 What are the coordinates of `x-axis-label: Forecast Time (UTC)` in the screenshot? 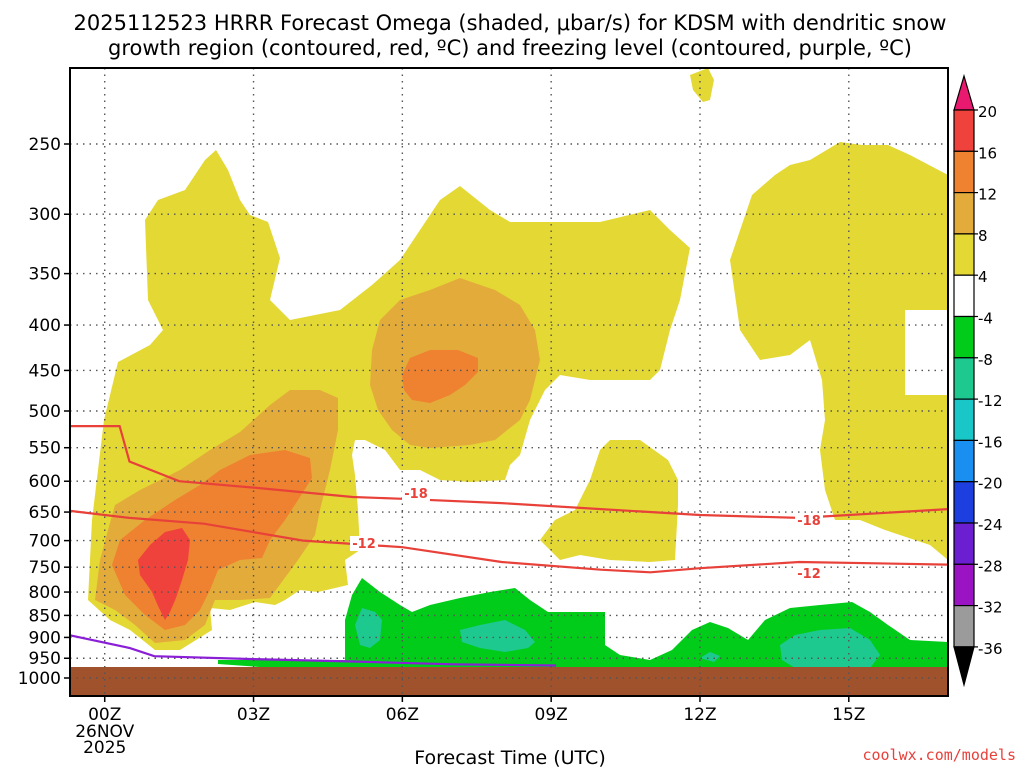 It's located at (509, 757).